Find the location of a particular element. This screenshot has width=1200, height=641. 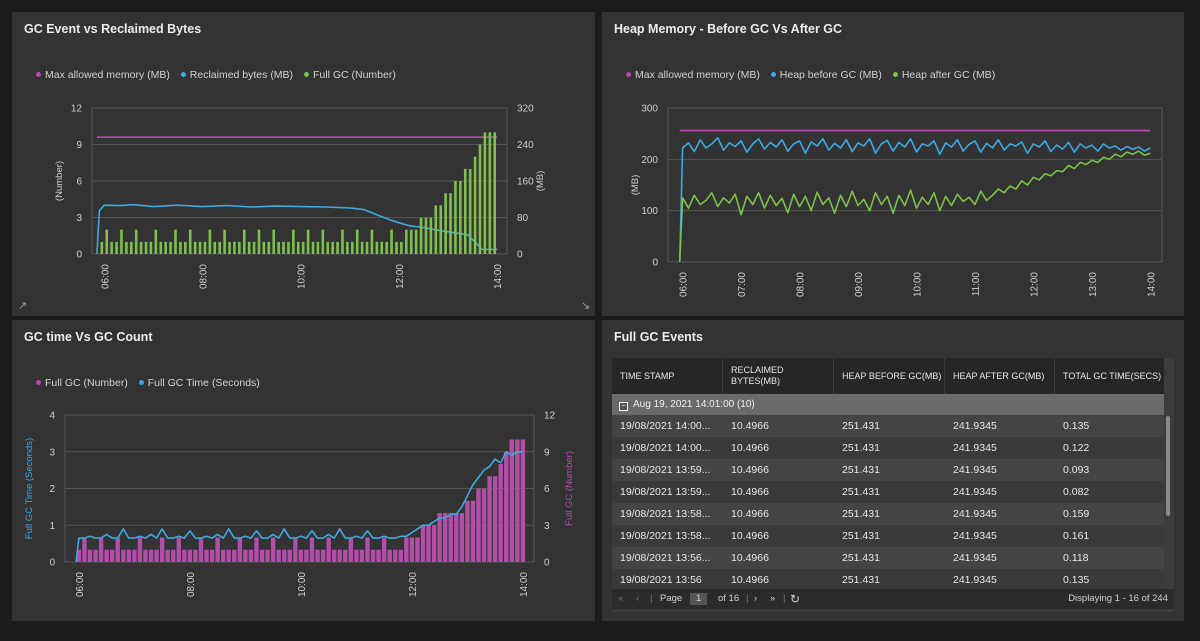

scrollbar-thumb is located at coordinates (1168, 466).